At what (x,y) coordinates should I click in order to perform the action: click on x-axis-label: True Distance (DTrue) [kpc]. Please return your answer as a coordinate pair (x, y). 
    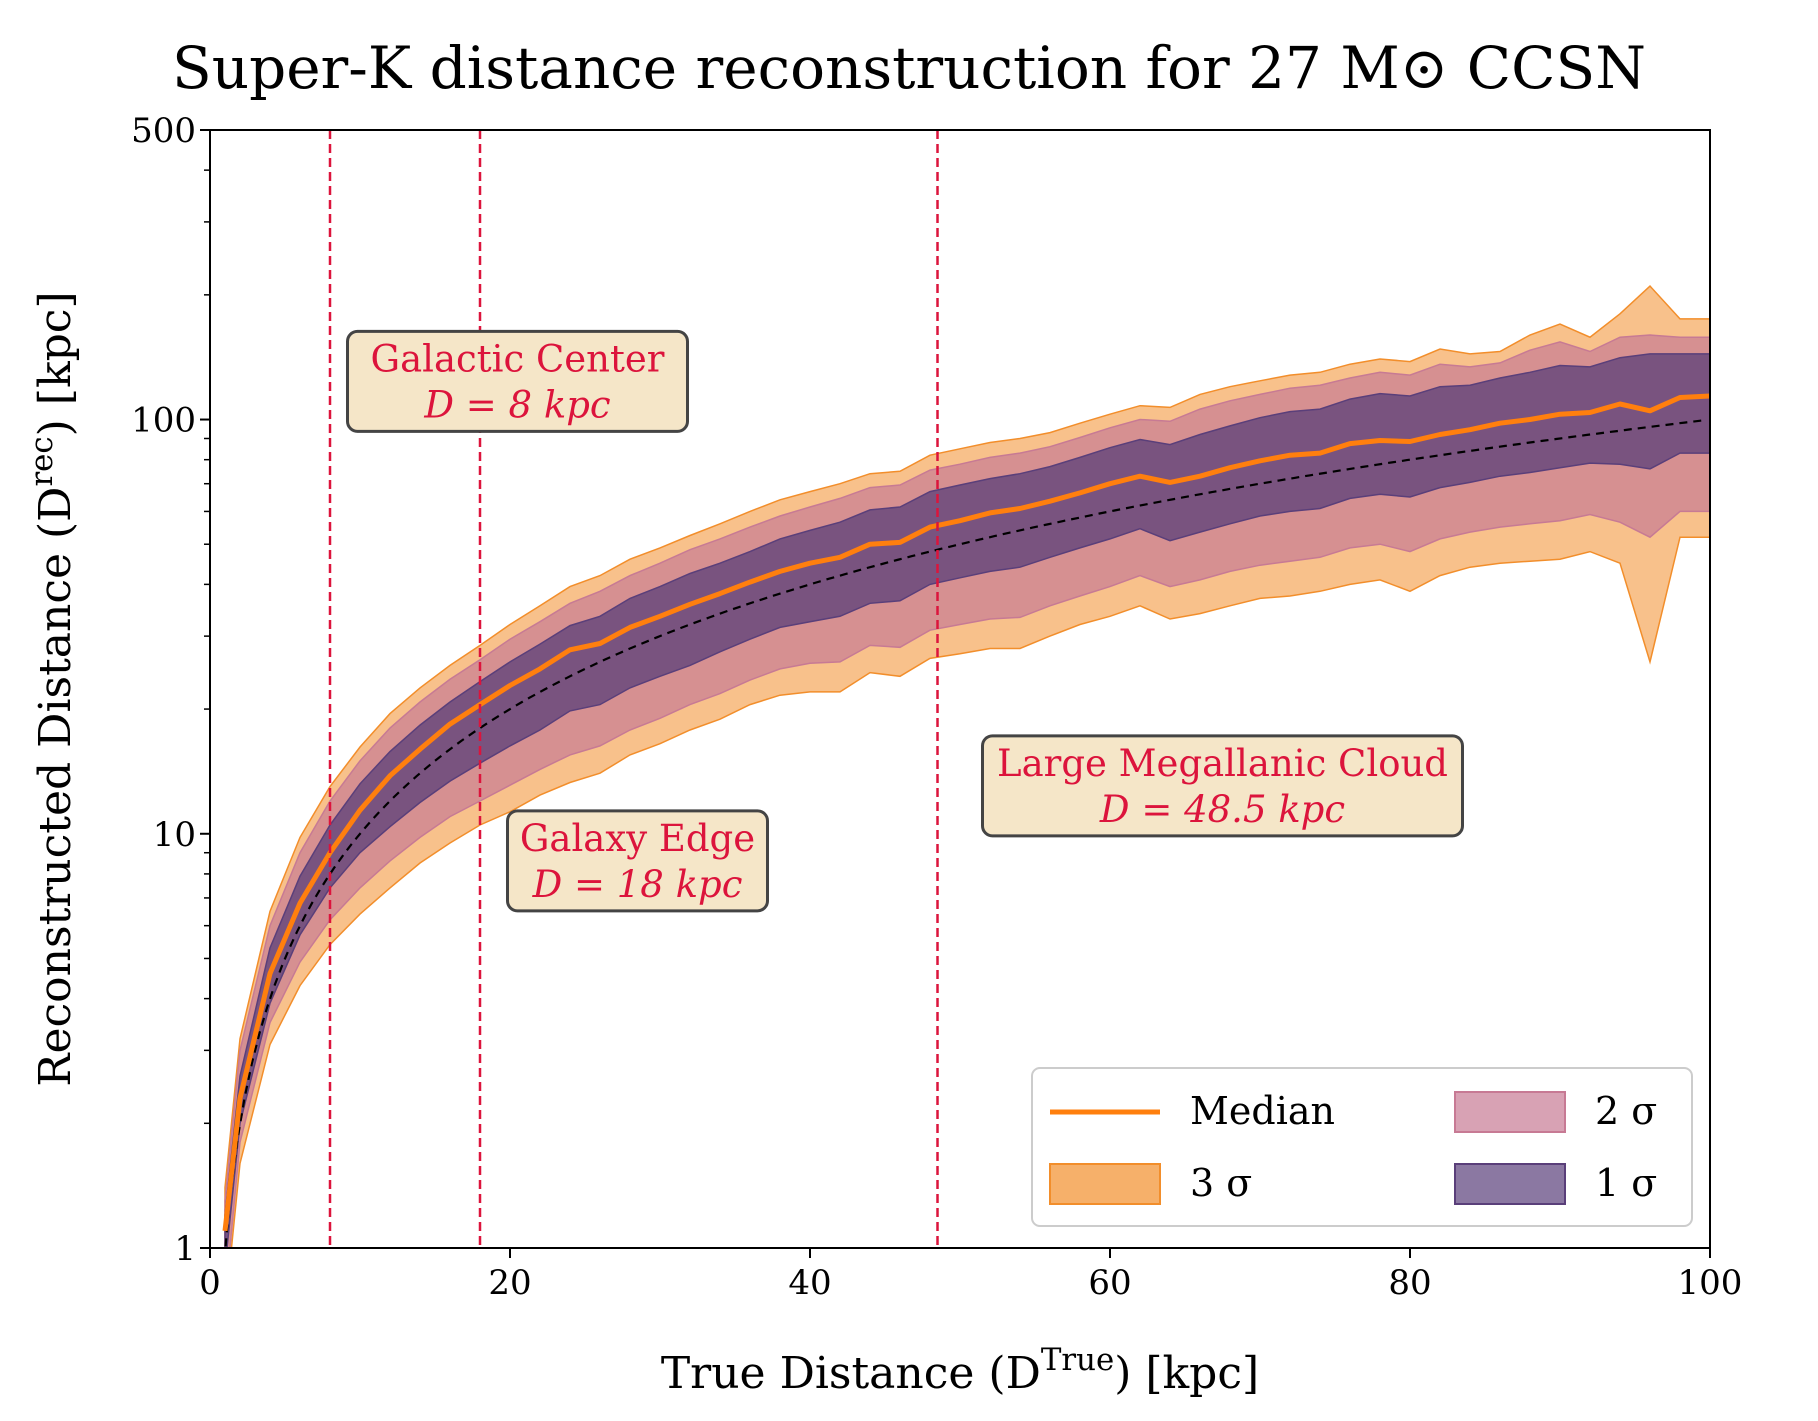
    Looking at the image, I should click on (960, 1370).